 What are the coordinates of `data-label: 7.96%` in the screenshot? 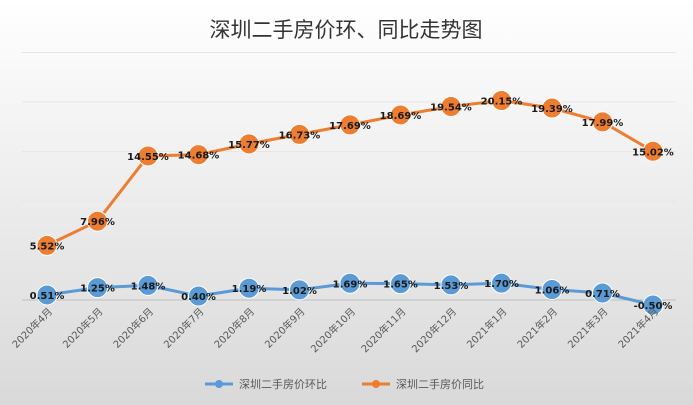 It's located at (97, 222).